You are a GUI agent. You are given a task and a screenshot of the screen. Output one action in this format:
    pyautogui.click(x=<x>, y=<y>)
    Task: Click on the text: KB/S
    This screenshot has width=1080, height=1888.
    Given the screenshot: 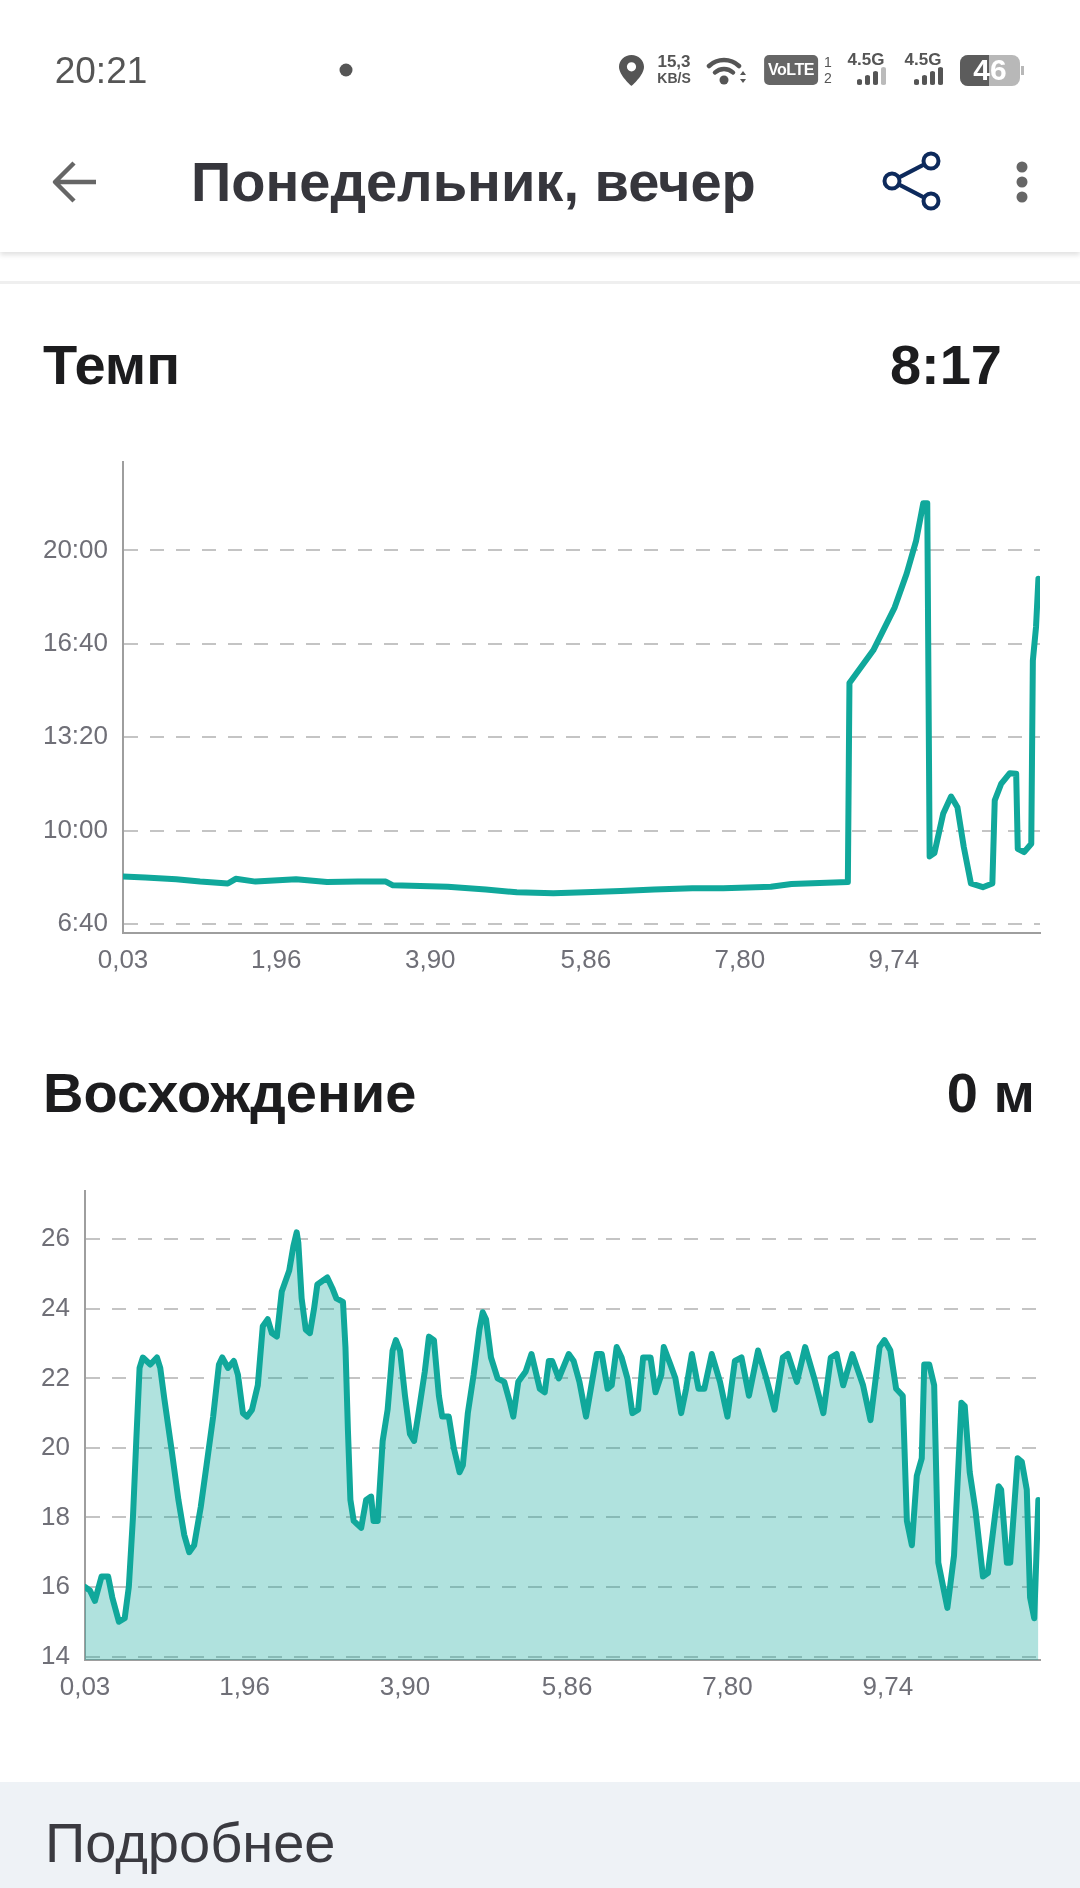 What is the action you would take?
    pyautogui.click(x=674, y=78)
    